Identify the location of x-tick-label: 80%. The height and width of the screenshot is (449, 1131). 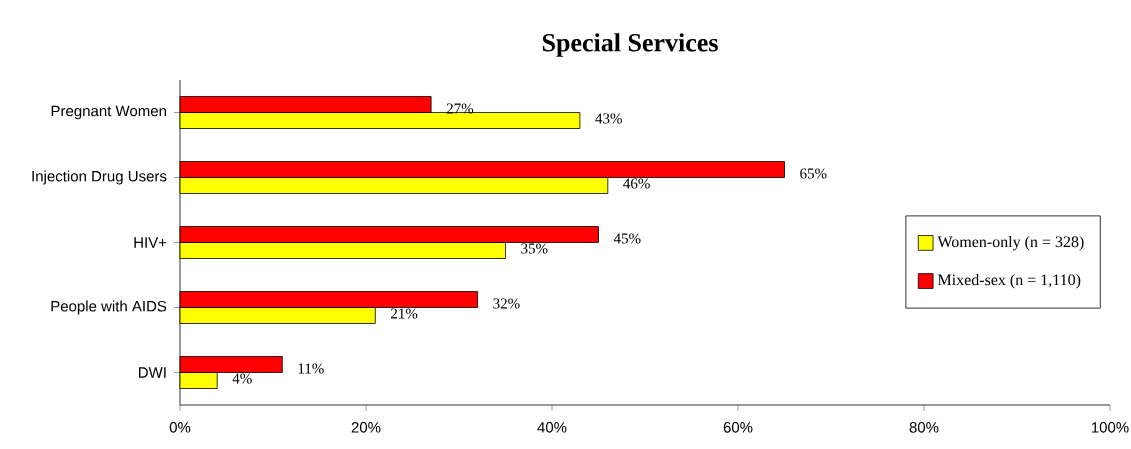
(924, 427).